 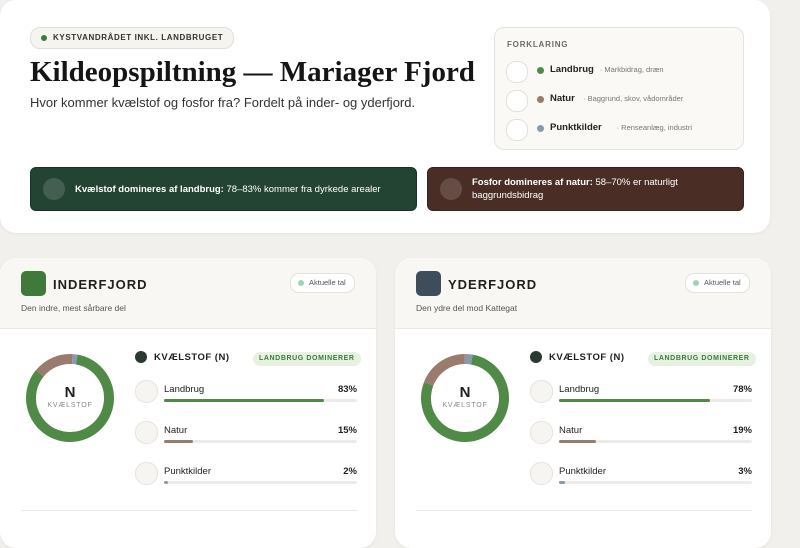 I want to click on legend-name: Landbrug, so click(x=572, y=69).